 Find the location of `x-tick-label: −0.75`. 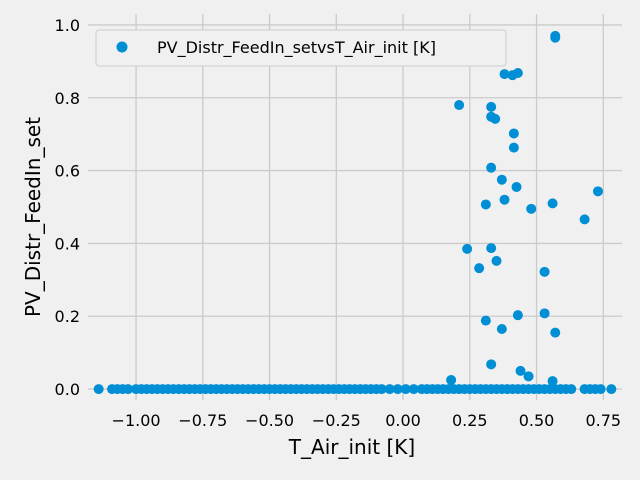

x-tick-label: −0.75 is located at coordinates (202, 420).